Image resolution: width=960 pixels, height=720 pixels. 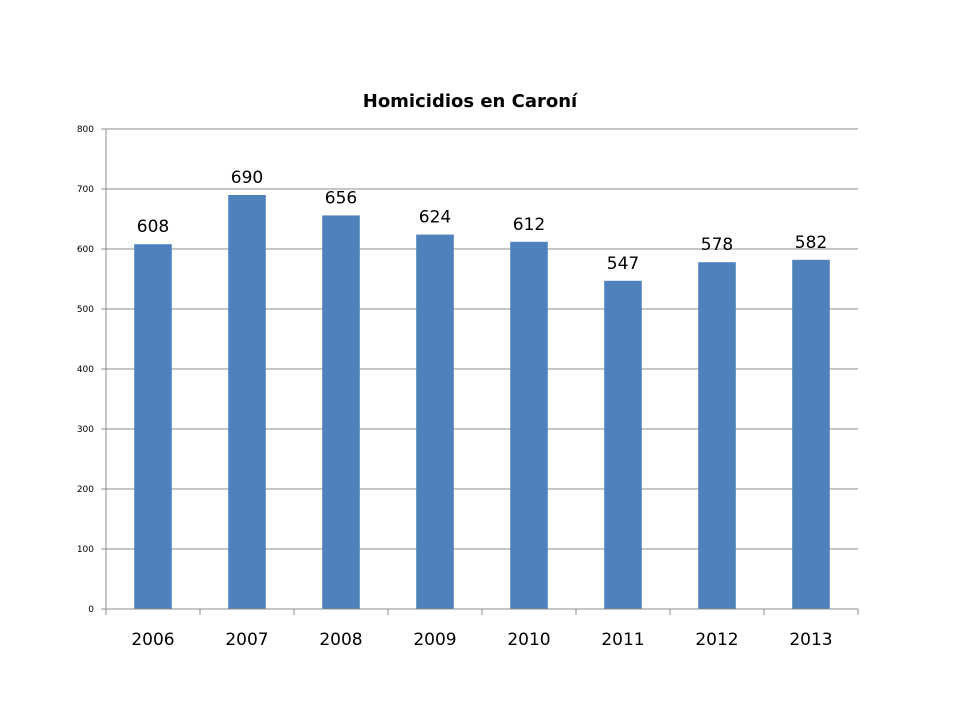 I want to click on bar-2010, so click(x=529, y=425).